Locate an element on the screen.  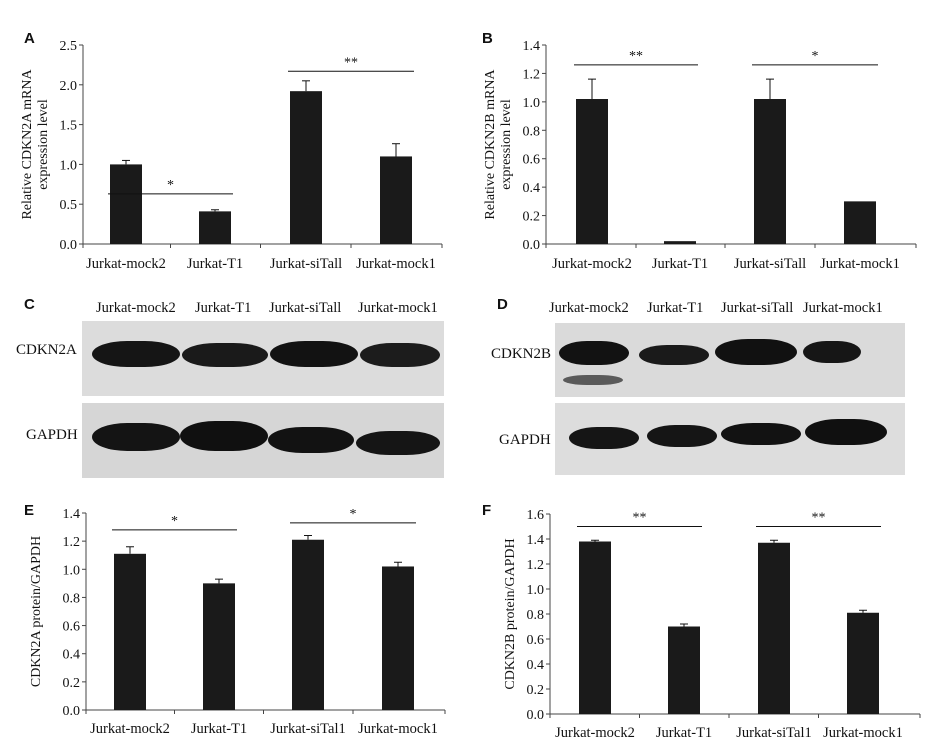
blot-c-row-label: CDKN2A is located at coordinates (46, 350).